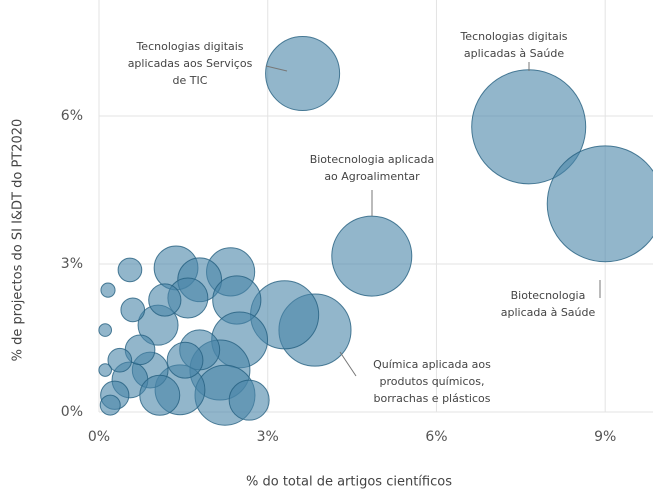 This screenshot has height=491, width=653. What do you see at coordinates (514, 53) in the screenshot?
I see `annotation: aplicadas à Saúde` at bounding box center [514, 53].